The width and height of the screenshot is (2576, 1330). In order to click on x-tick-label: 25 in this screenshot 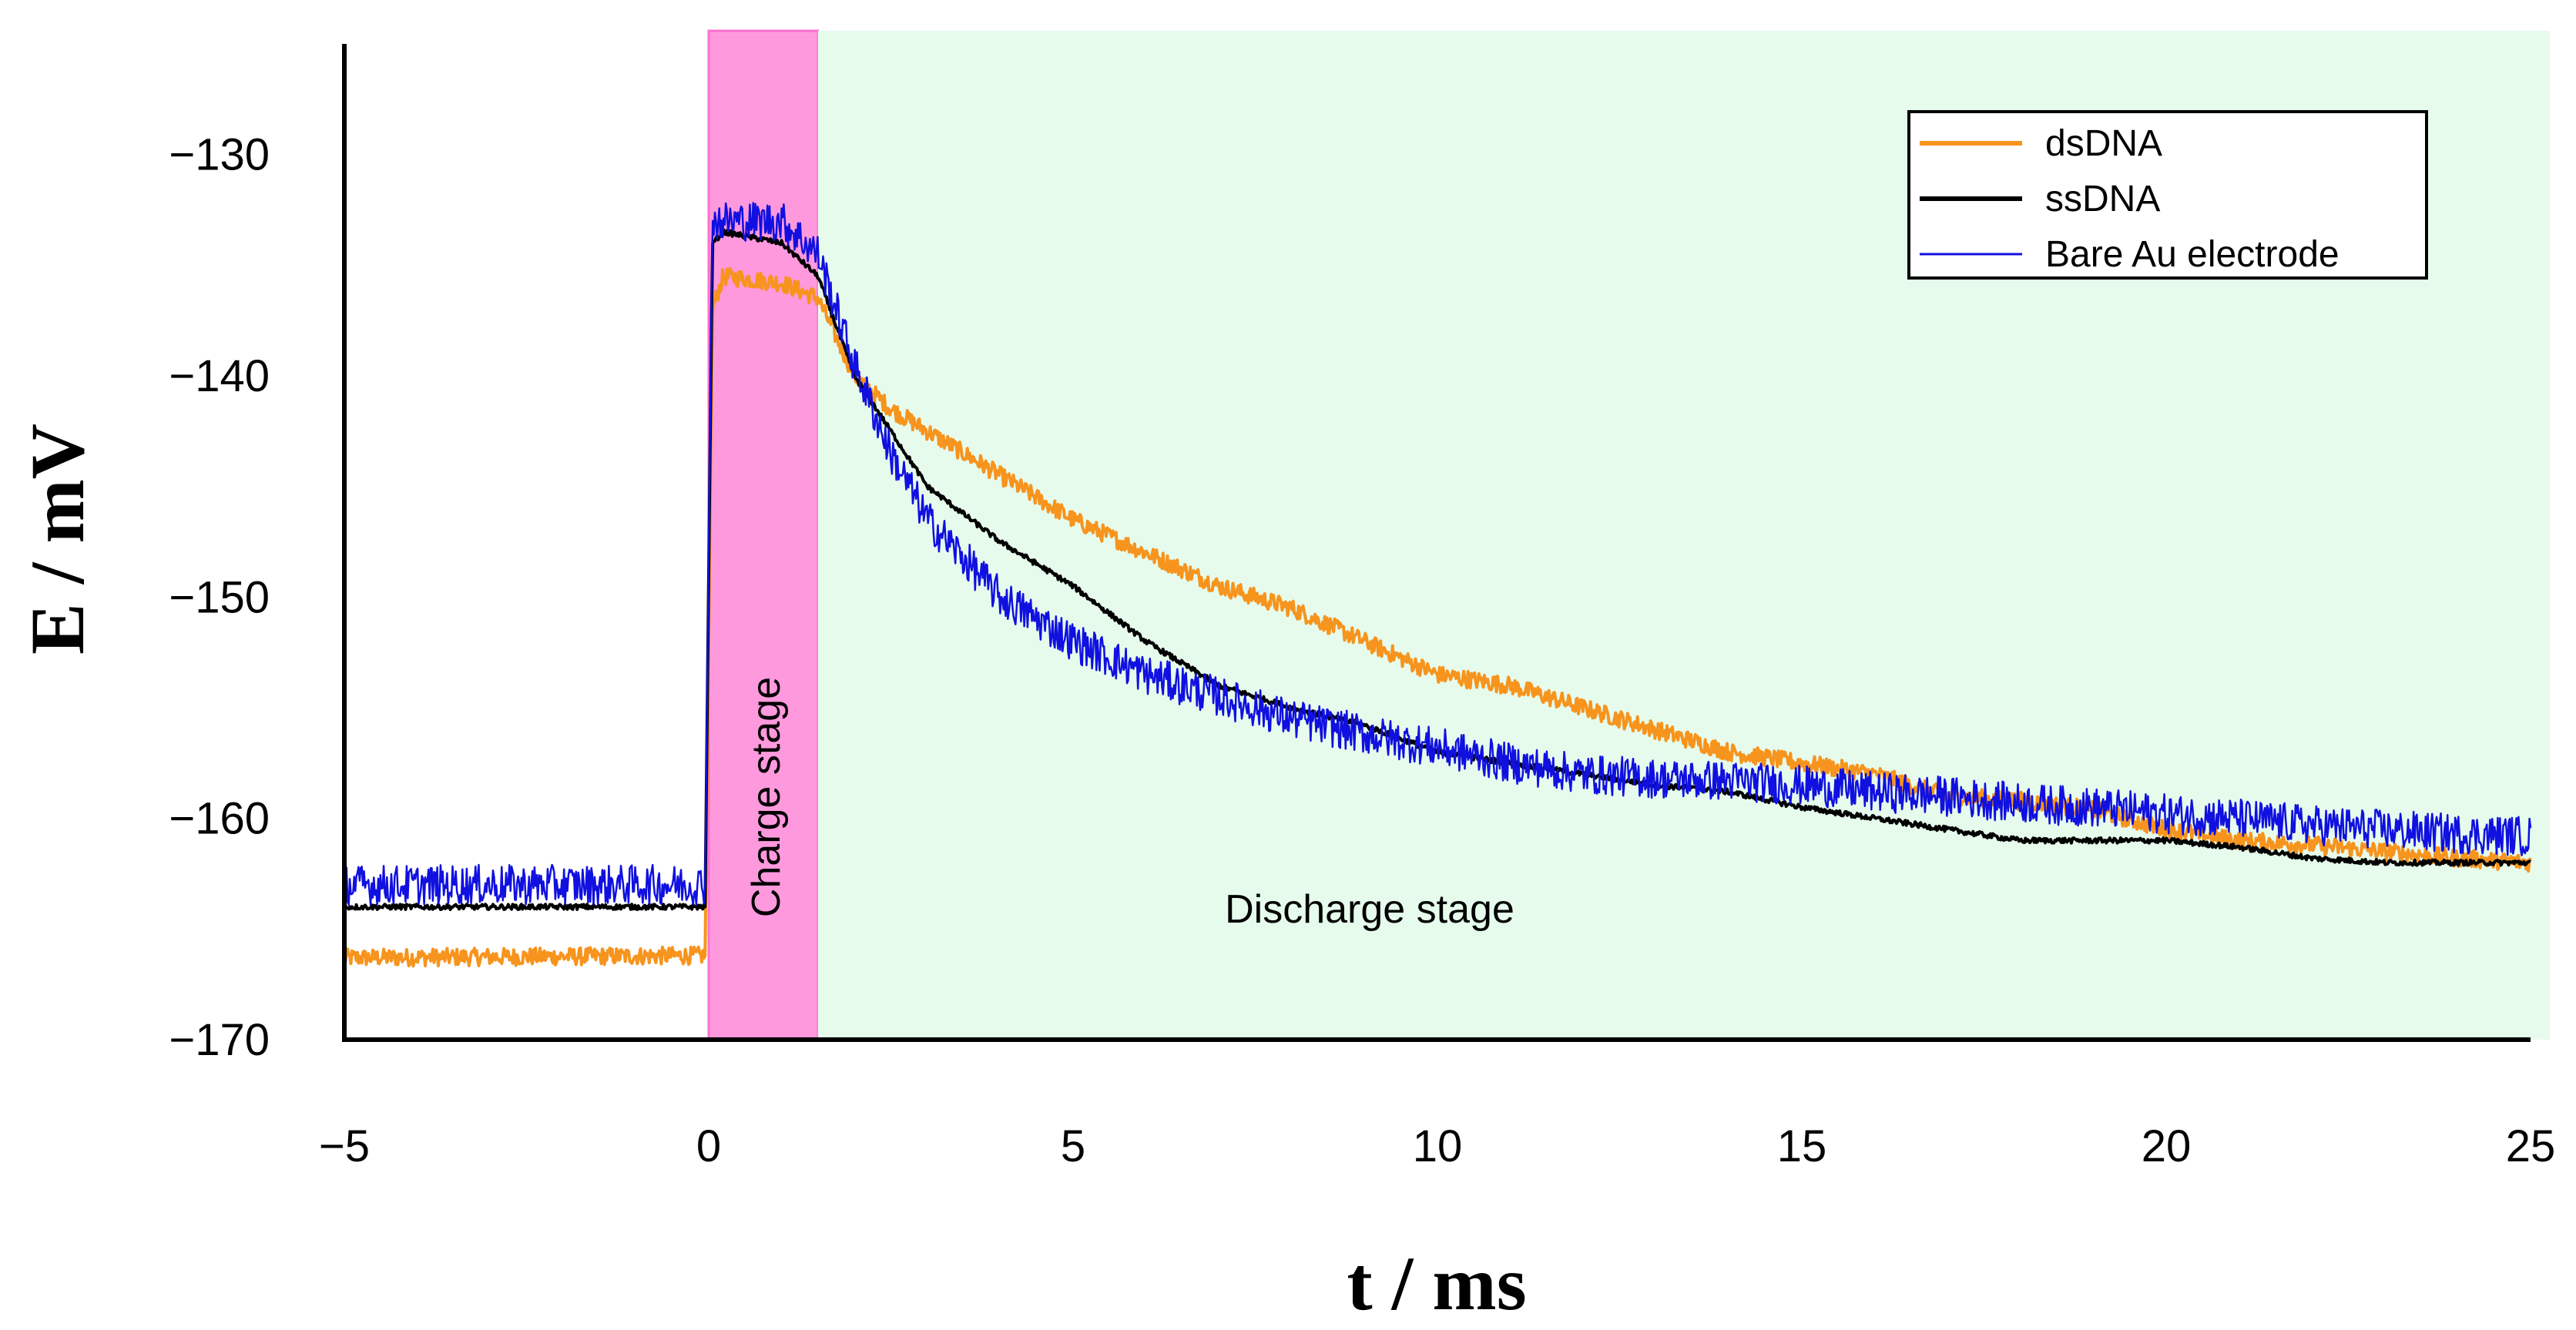, I will do `click(2531, 1146)`.